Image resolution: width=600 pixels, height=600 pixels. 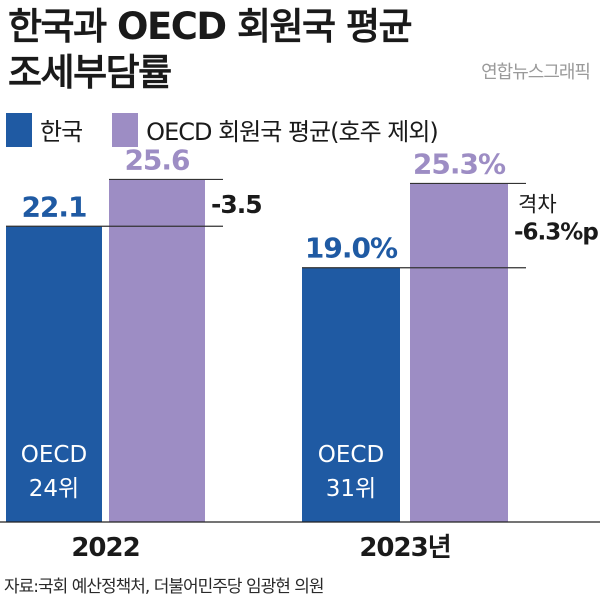 What do you see at coordinates (156, 159) in the screenshot?
I see `value-label-oecd-0: 25.6` at bounding box center [156, 159].